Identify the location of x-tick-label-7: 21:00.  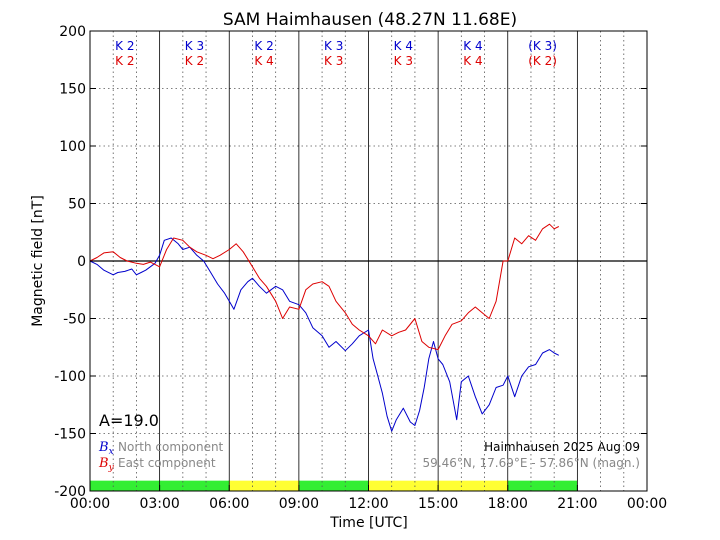
(577, 504).